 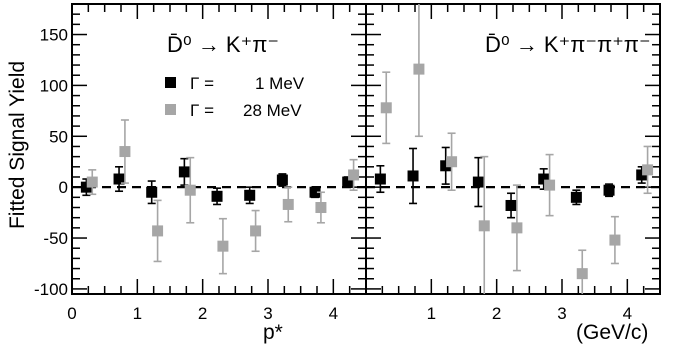 I want to click on y-tick-label: 150, so click(x=54, y=35).